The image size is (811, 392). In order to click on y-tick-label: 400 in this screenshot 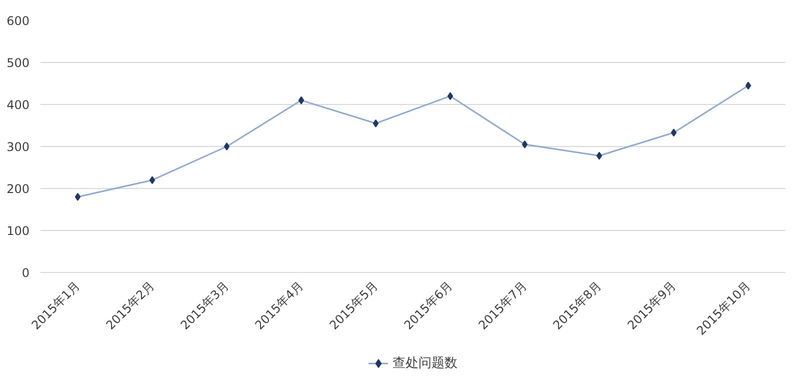, I will do `click(18, 105)`.